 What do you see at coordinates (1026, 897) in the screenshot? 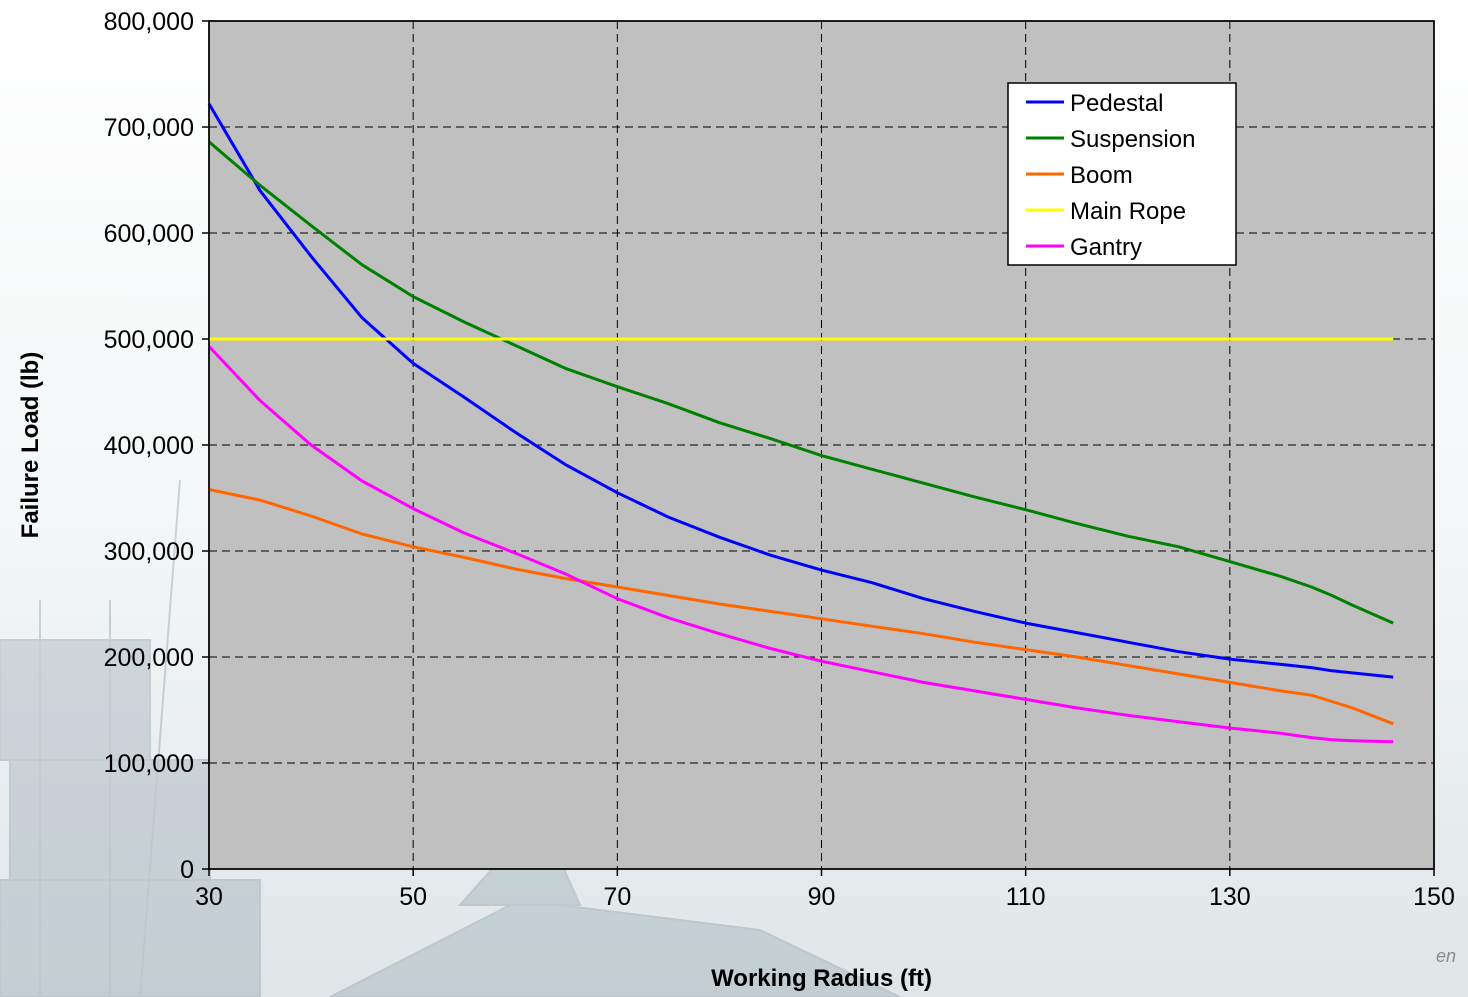
I see `x-tick-label: 110` at bounding box center [1026, 897].